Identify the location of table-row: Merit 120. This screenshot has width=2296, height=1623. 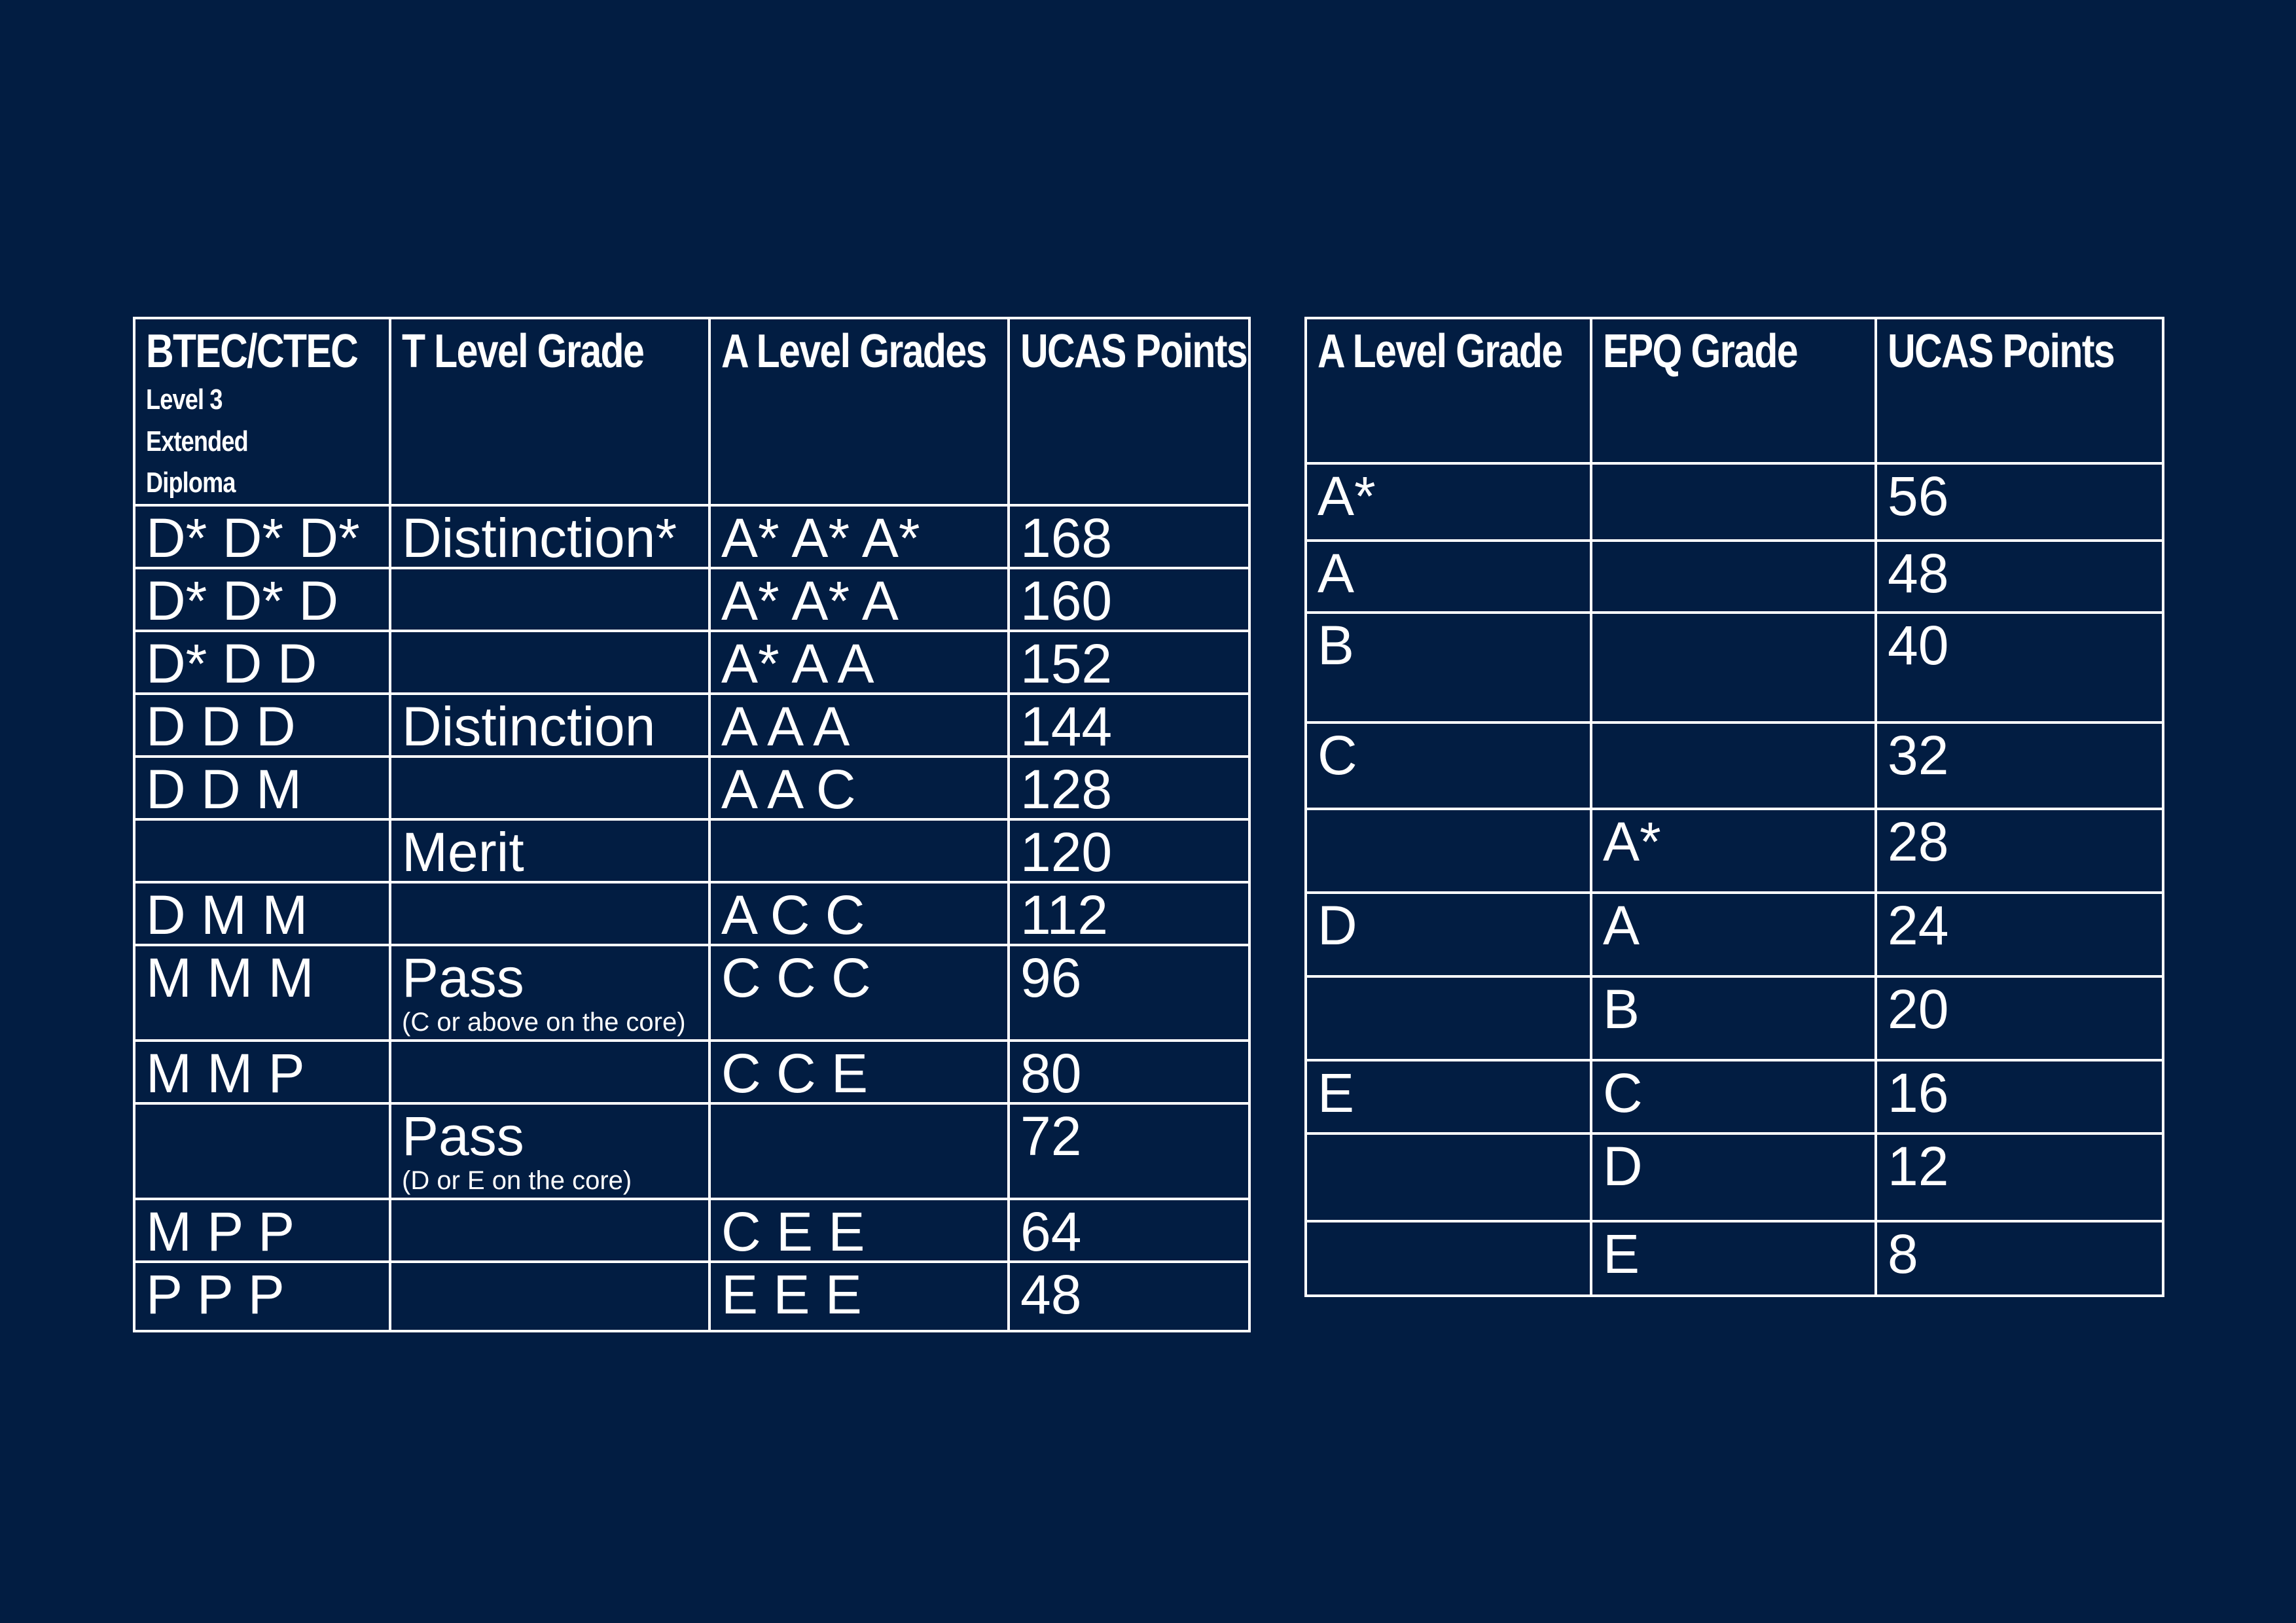
(692, 851).